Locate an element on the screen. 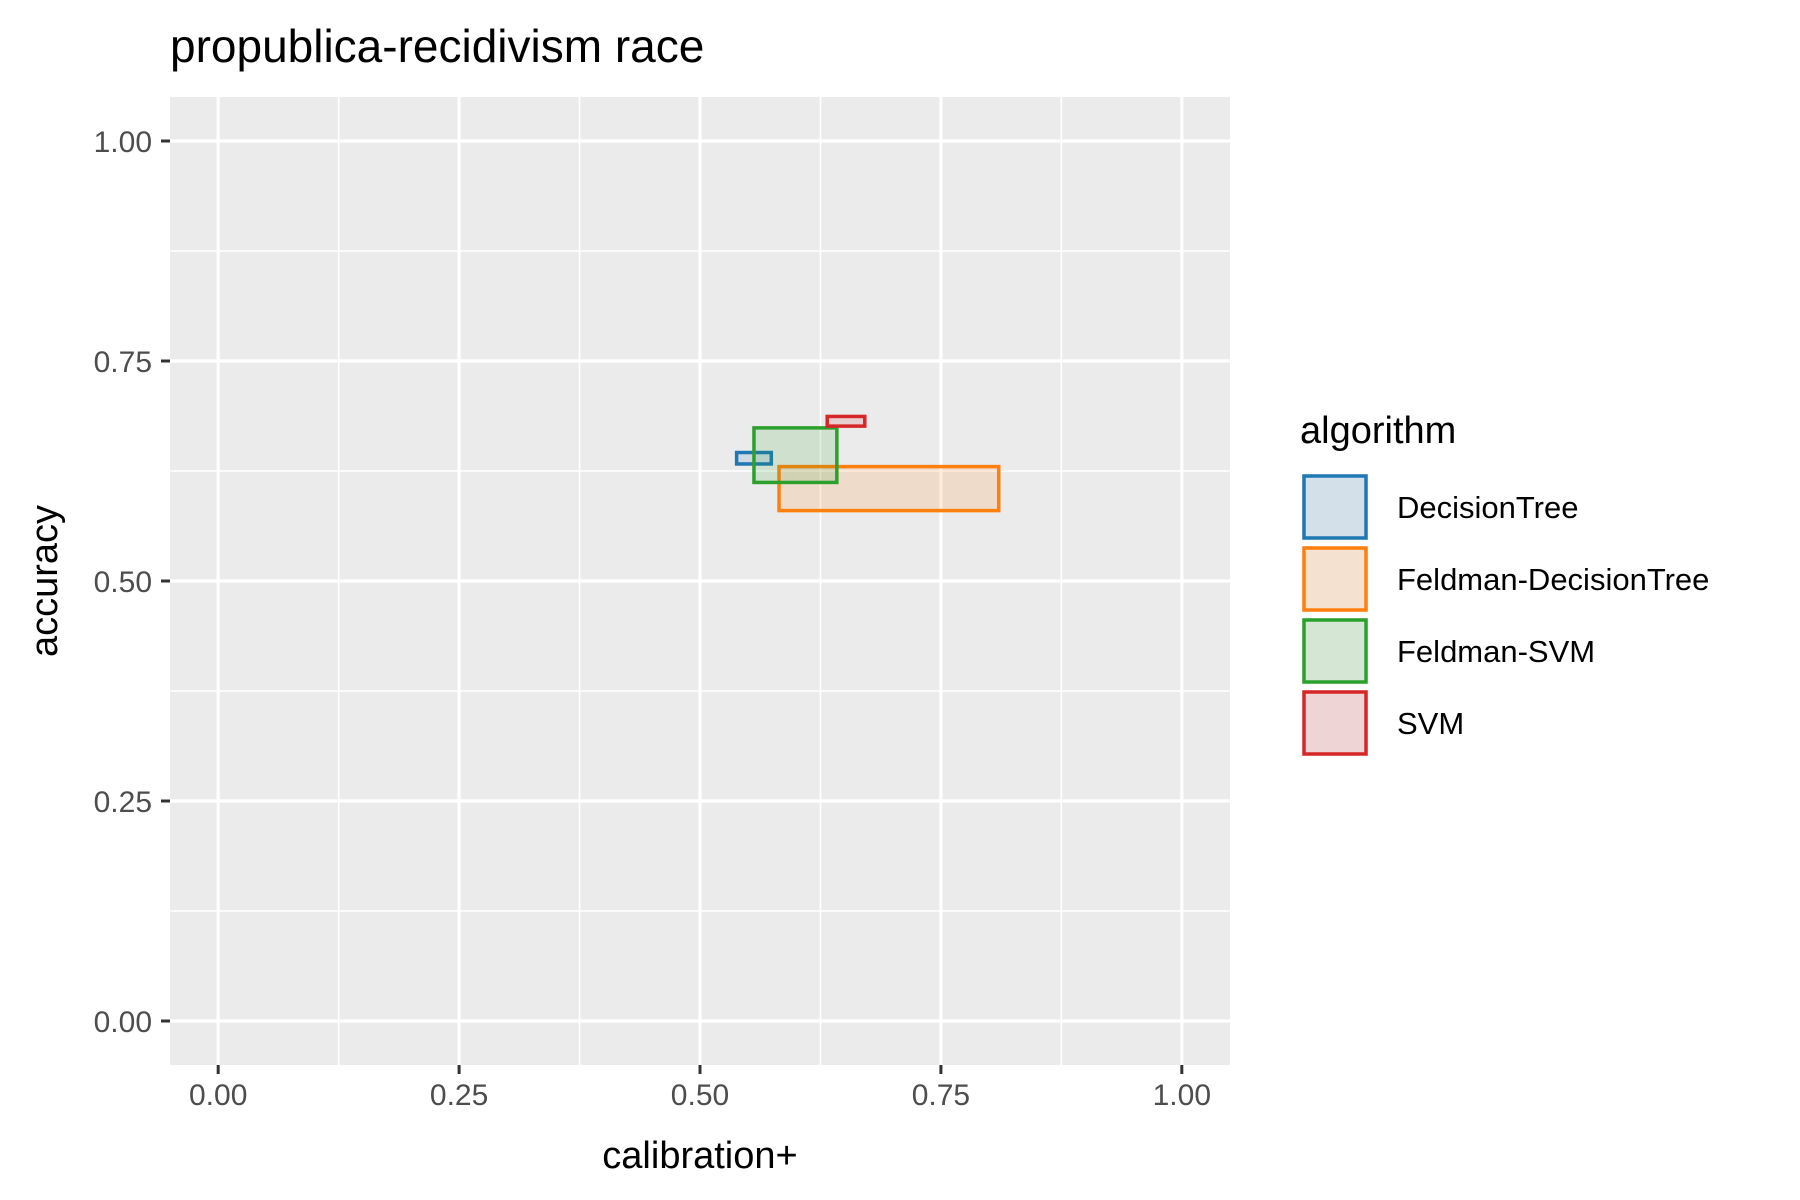  y-tick-label-1: 0.25 is located at coordinates (123, 802).